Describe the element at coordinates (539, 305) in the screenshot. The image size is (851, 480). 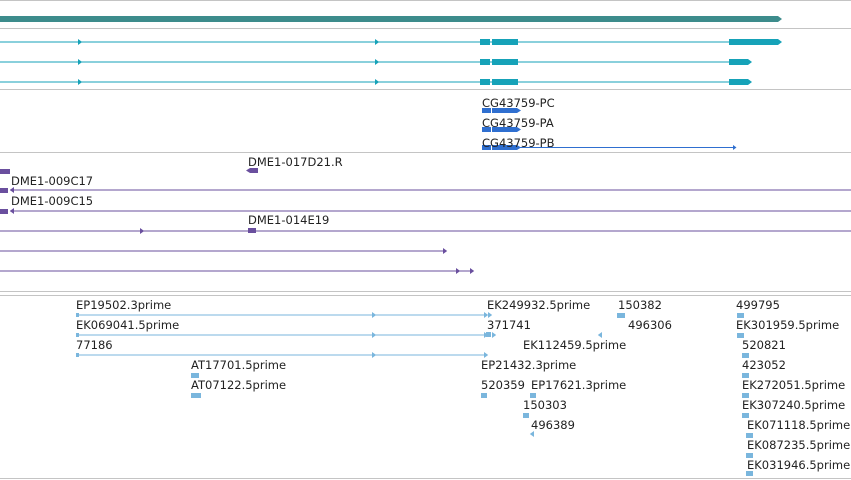
I see `est-label: EK249932.5prime` at that location.